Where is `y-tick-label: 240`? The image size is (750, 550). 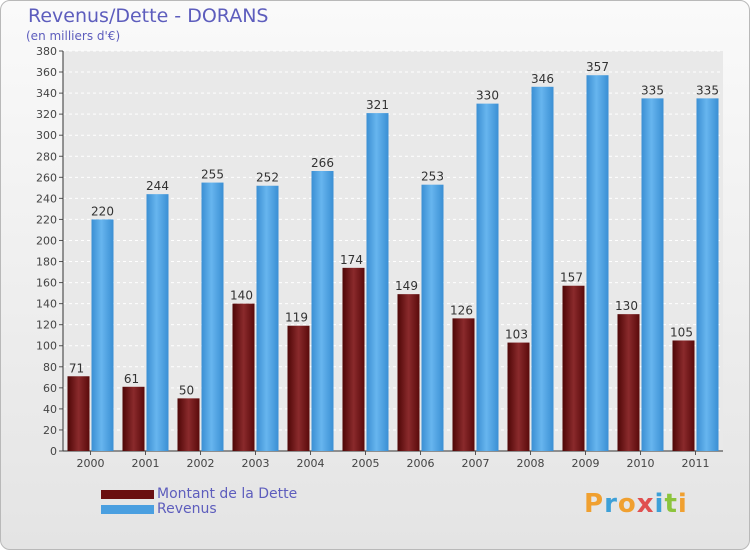 y-tick-label: 240 is located at coordinates (46, 198).